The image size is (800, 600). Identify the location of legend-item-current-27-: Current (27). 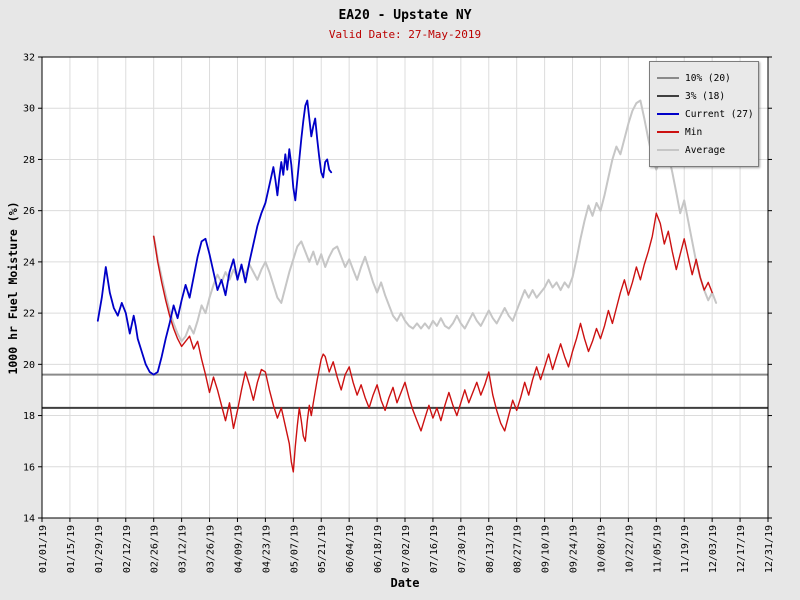
(705, 114).